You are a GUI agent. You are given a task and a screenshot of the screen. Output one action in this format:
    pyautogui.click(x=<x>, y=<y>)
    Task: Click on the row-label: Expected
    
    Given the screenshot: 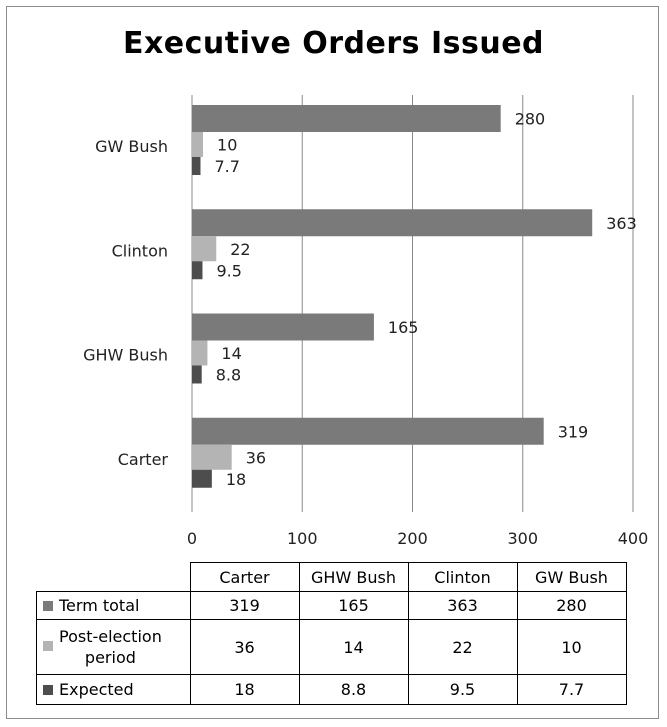 What is the action you would take?
    pyautogui.click(x=113, y=689)
    